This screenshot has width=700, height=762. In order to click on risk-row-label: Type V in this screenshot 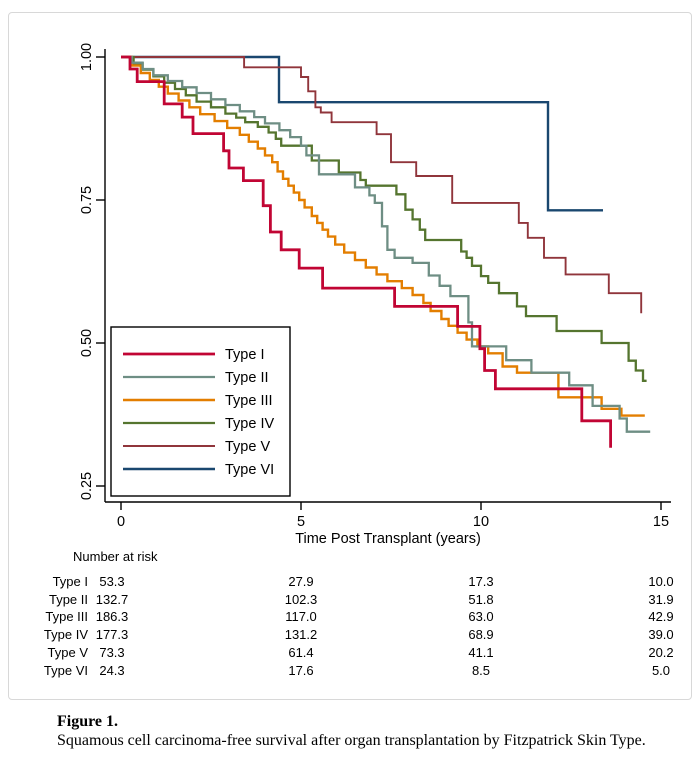, I will do `click(67, 652)`.